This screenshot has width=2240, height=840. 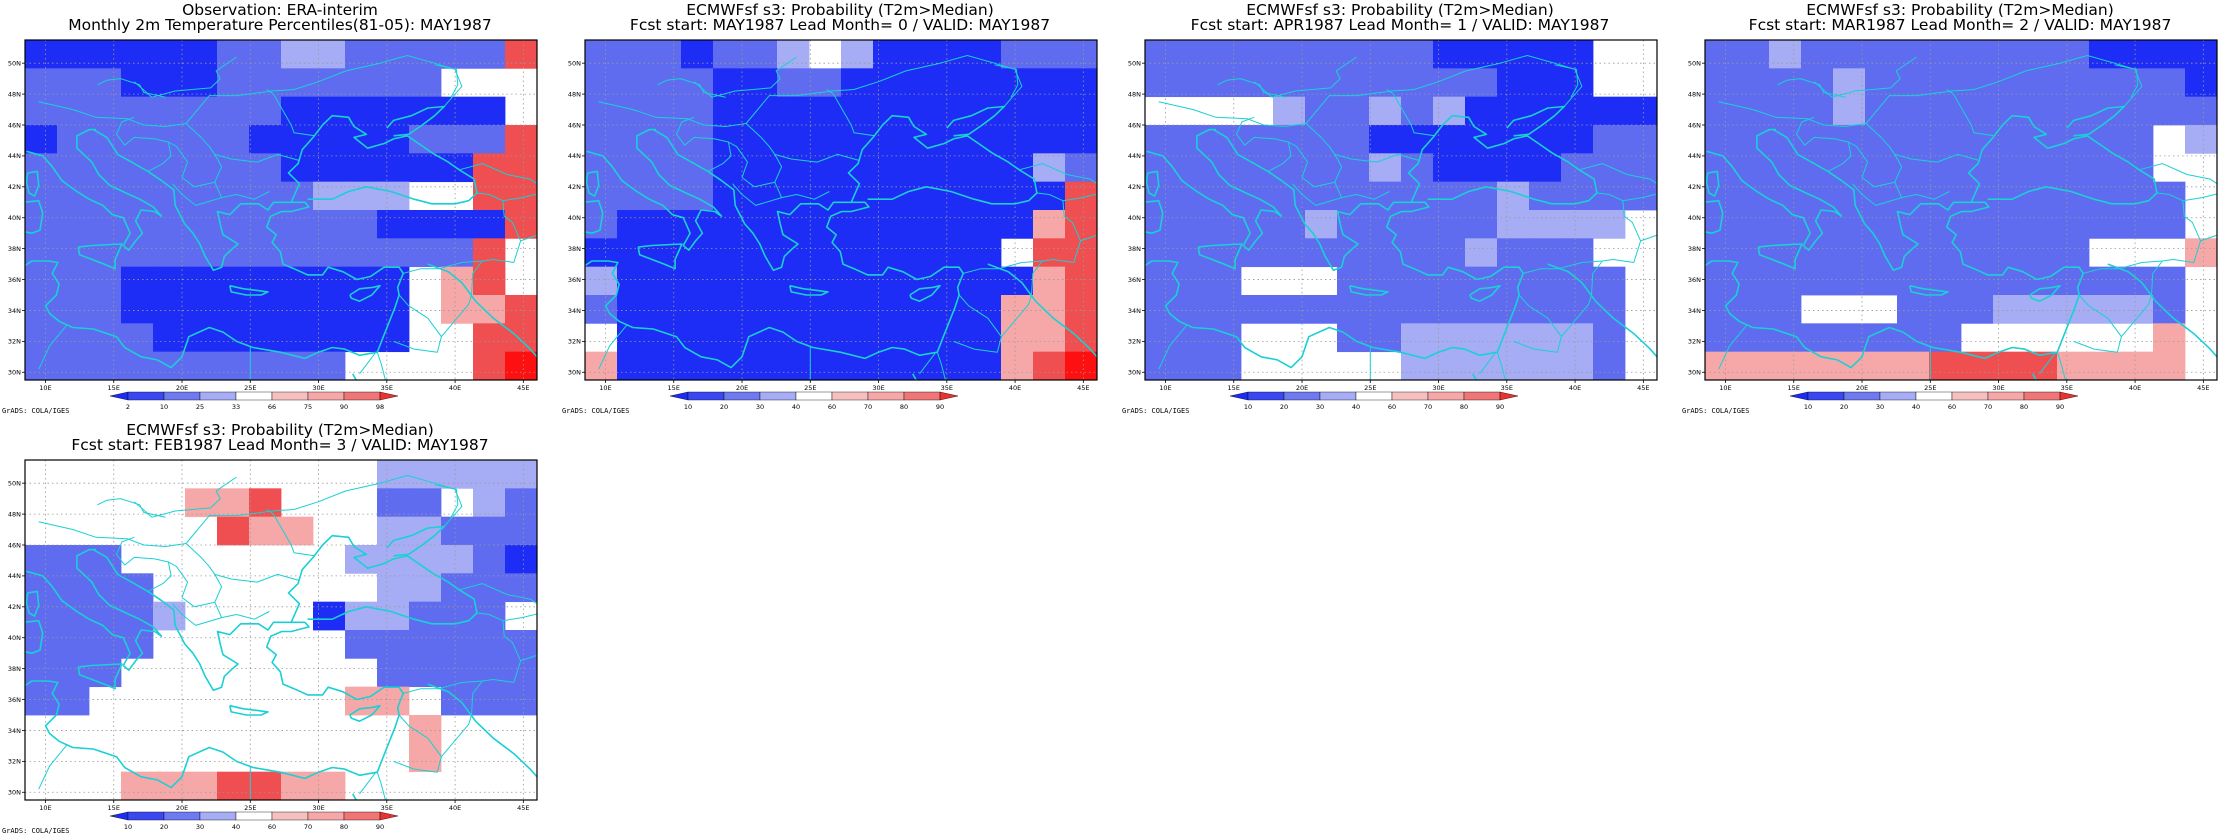 What do you see at coordinates (14, 514) in the screenshot?
I see `y-tick-label: 48N` at bounding box center [14, 514].